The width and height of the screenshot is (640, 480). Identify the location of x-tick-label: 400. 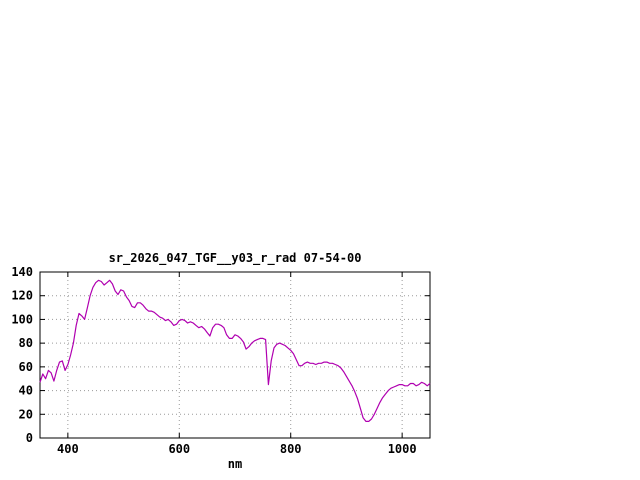
(68, 449).